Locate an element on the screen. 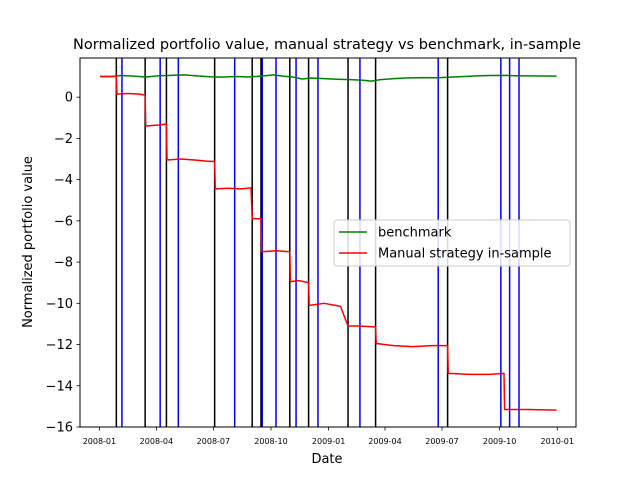  x-tick-label: 2009-04 is located at coordinates (384, 441).